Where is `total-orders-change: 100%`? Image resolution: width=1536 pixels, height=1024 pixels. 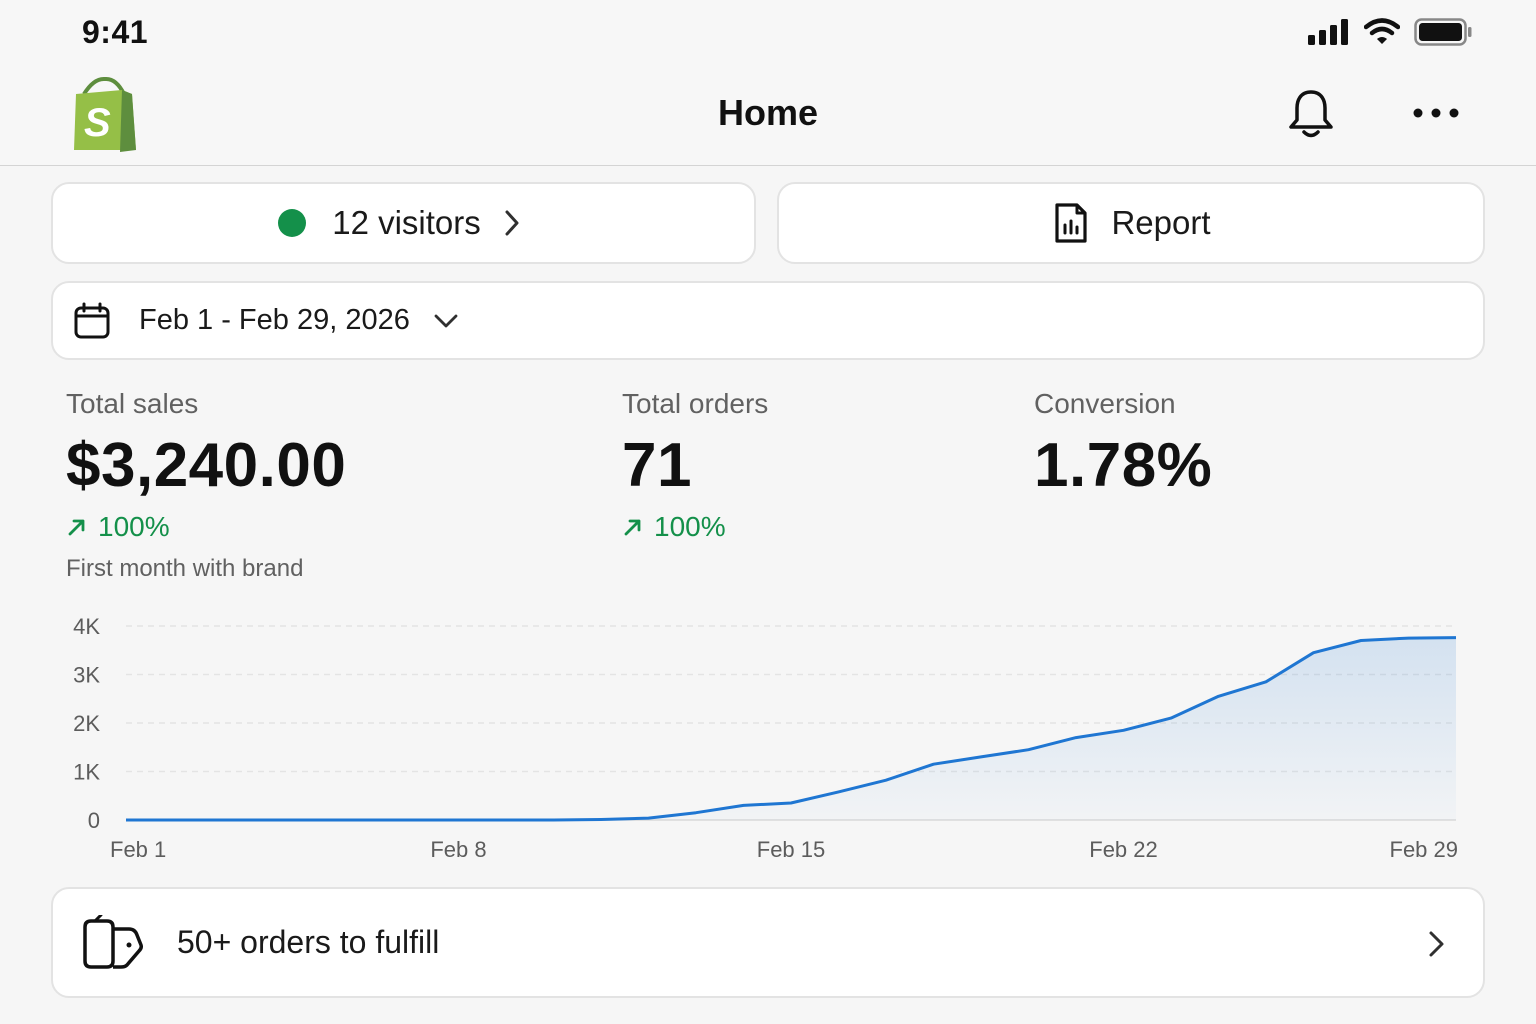 total-orders-change: 100% is located at coordinates (695, 527).